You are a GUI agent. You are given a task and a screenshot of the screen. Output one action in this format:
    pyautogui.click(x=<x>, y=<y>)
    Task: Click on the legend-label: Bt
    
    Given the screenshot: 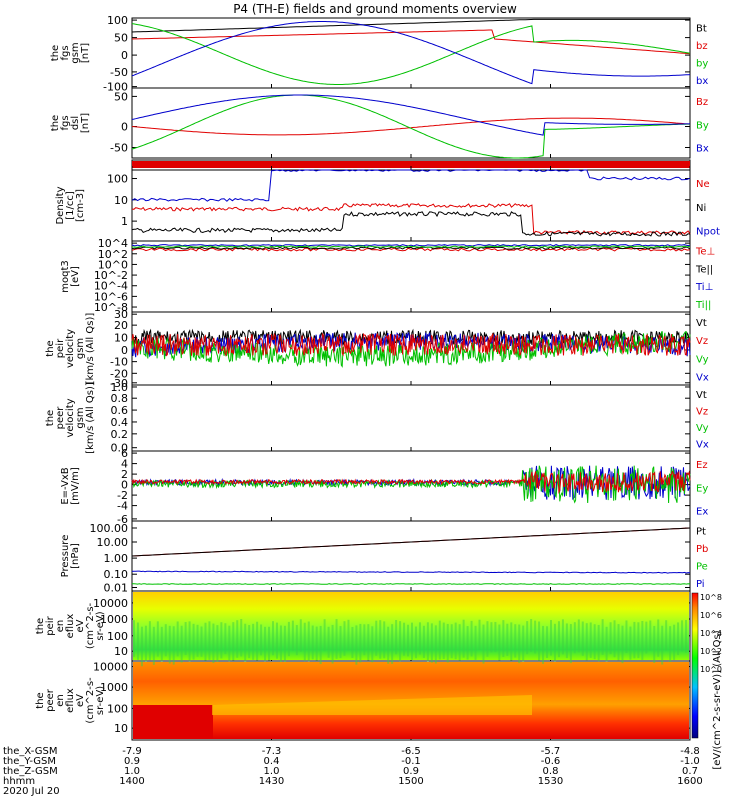 What is the action you would take?
    pyautogui.click(x=701, y=29)
    